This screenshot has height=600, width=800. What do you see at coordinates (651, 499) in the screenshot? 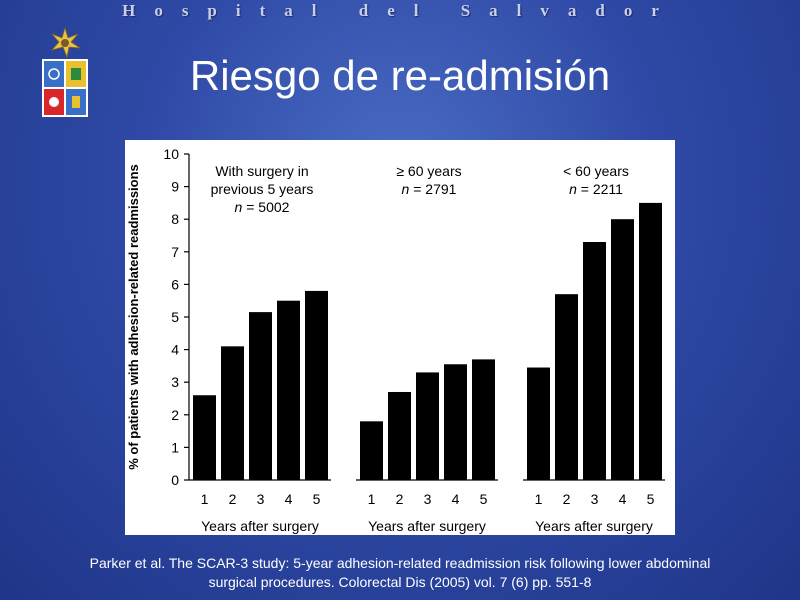
I see `x-tick-label-group-3-5: 5` at bounding box center [651, 499].